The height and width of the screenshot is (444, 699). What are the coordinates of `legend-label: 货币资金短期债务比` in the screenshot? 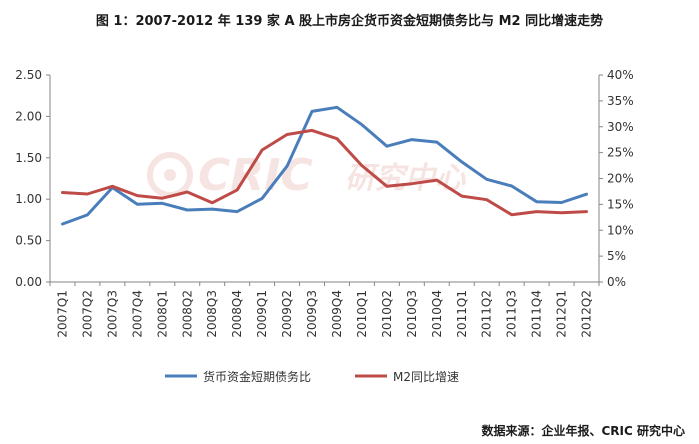 It's located at (257, 376).